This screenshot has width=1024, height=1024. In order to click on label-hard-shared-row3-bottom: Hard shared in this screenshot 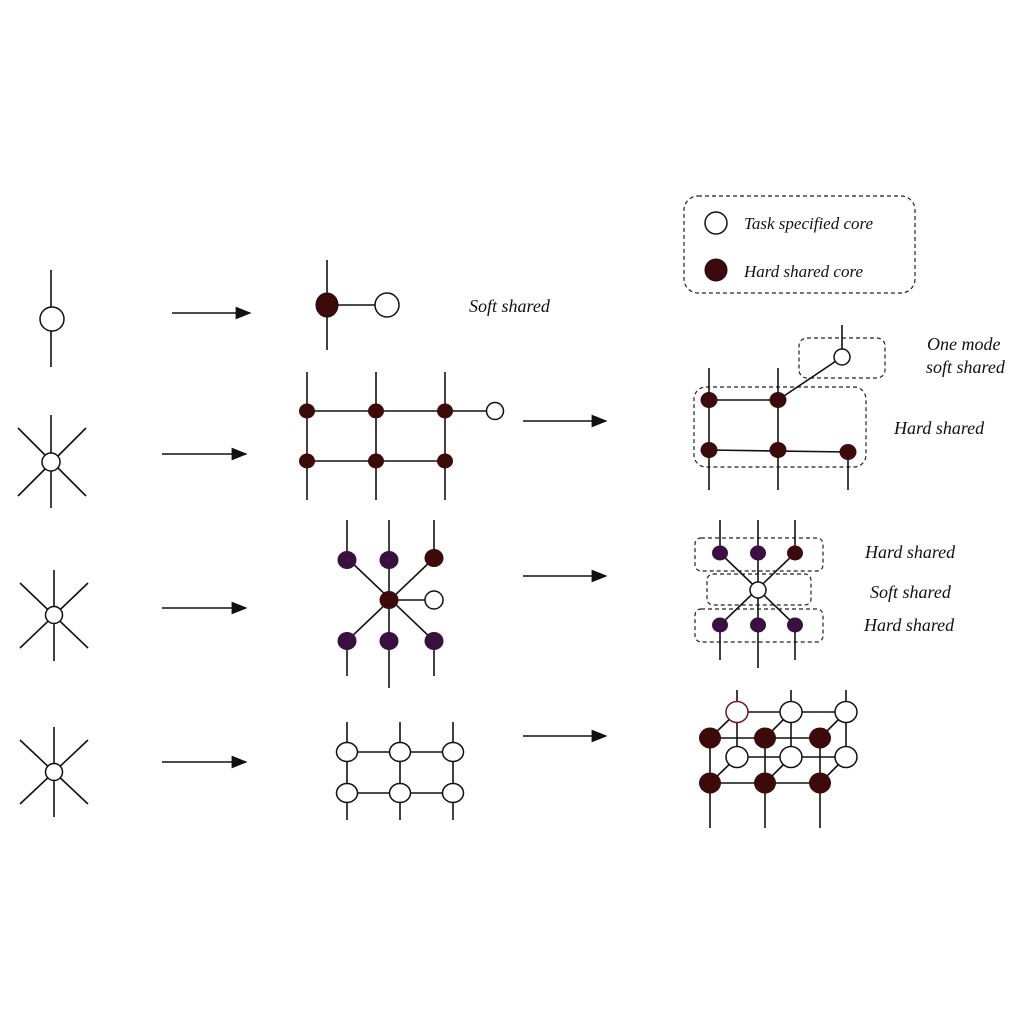, I will do `click(909, 625)`.